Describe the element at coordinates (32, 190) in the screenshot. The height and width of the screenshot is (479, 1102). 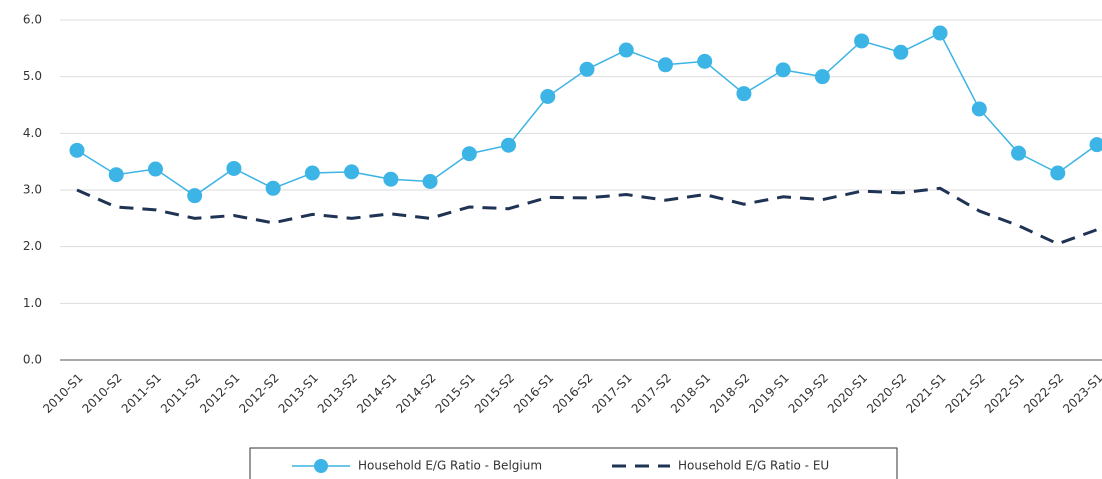
I see `y-tick-label: 3.0` at that location.